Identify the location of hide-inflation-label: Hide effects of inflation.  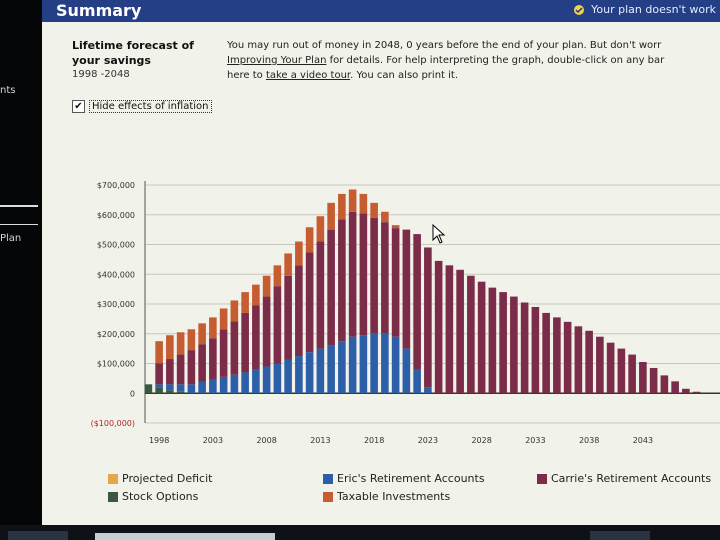
(150, 106).